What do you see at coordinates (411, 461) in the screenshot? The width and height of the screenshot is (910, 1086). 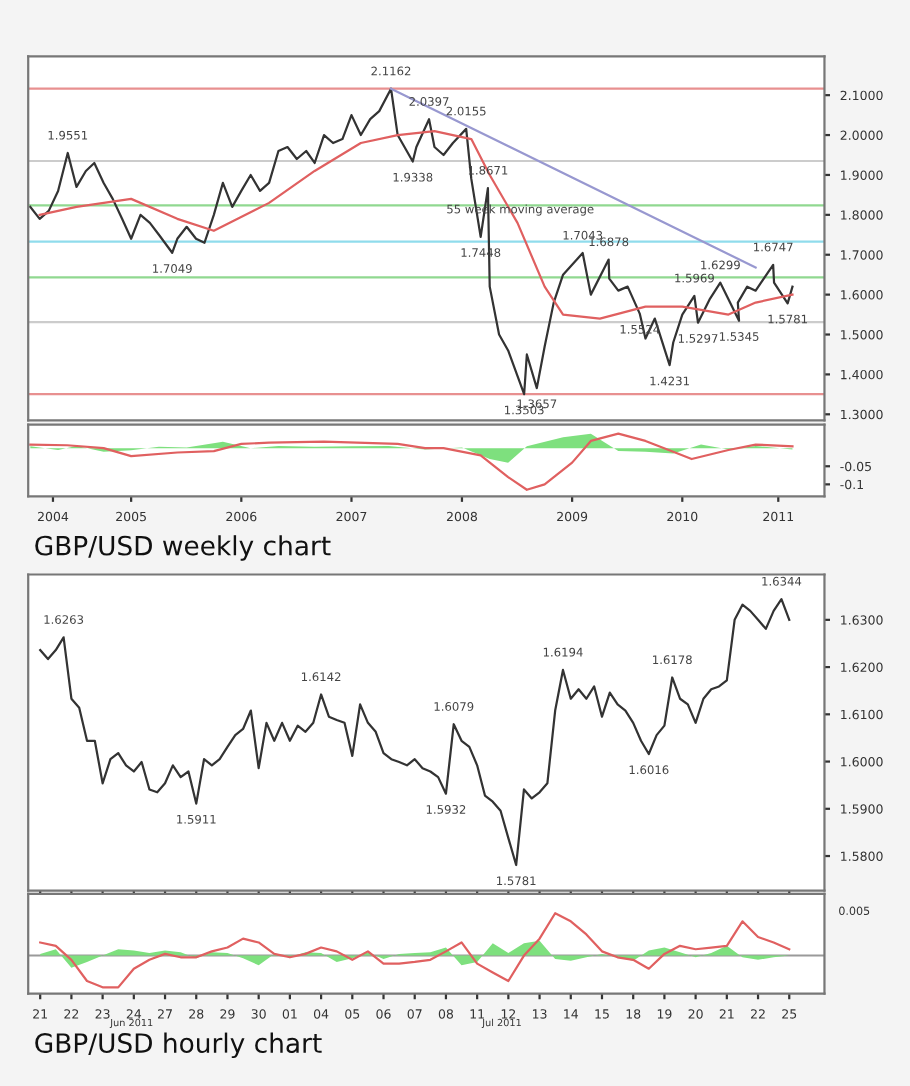 I see `line-series` at bounding box center [411, 461].